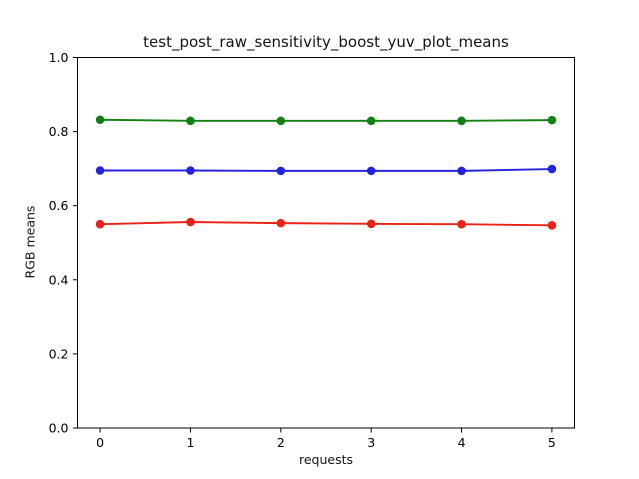 Image resolution: width=639 pixels, height=479 pixels. Describe the element at coordinates (326, 224) in the screenshot. I see `red-series-line` at that location.